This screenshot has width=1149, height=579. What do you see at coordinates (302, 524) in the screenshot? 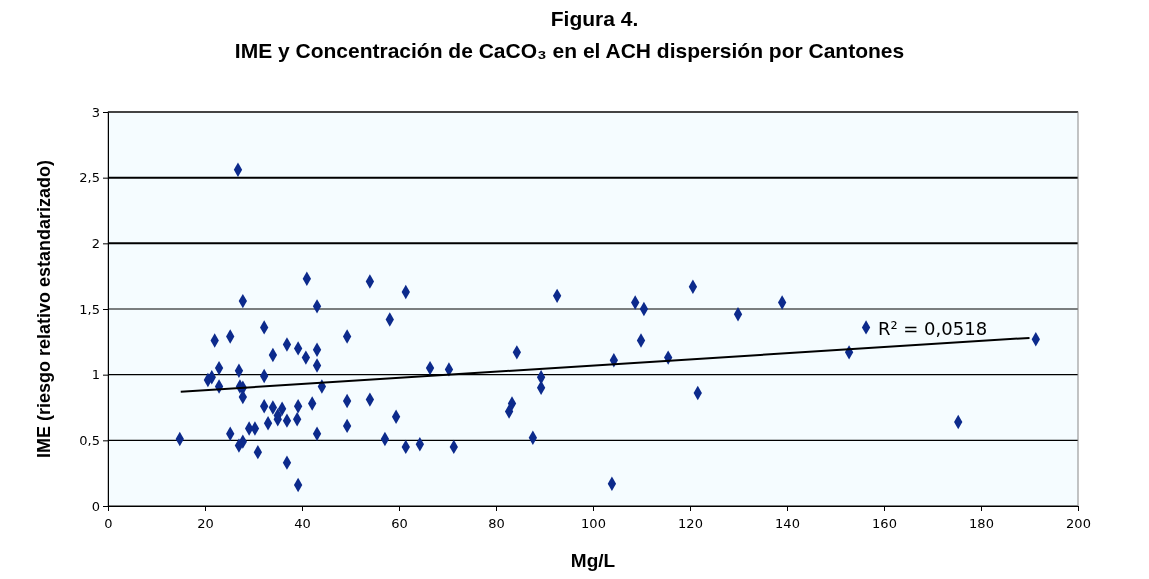
I see `x-tick-label: 40` at bounding box center [302, 524].